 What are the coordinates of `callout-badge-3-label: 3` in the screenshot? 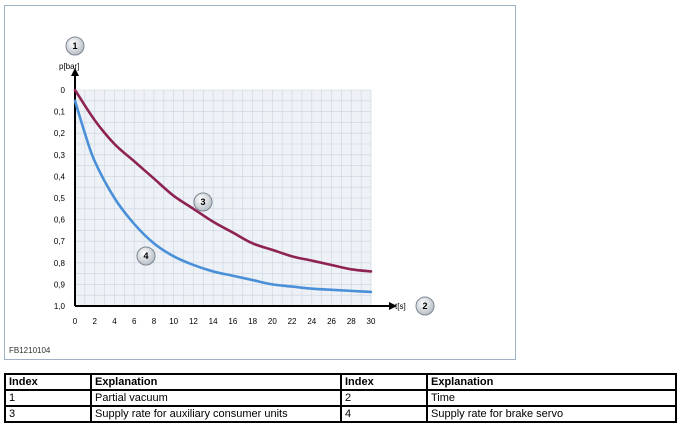 It's located at (202, 202).